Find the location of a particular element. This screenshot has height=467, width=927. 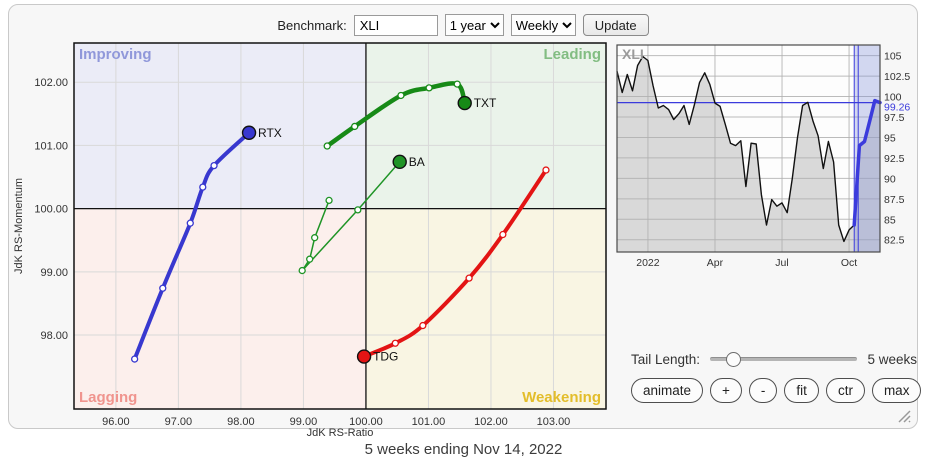

series-RTX-label: RTX is located at coordinates (270, 133).